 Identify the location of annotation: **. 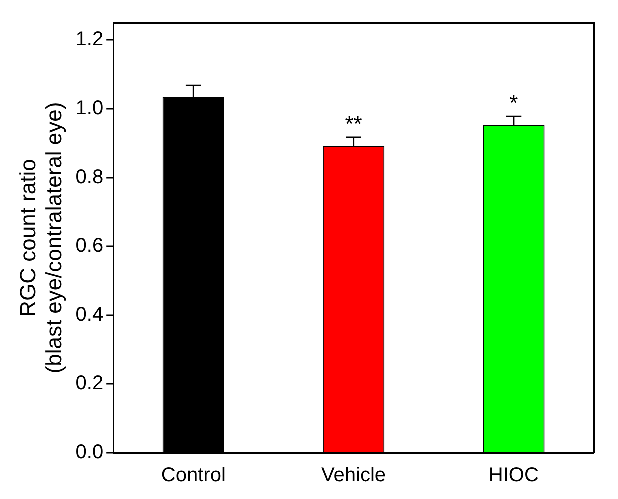
(354, 124).